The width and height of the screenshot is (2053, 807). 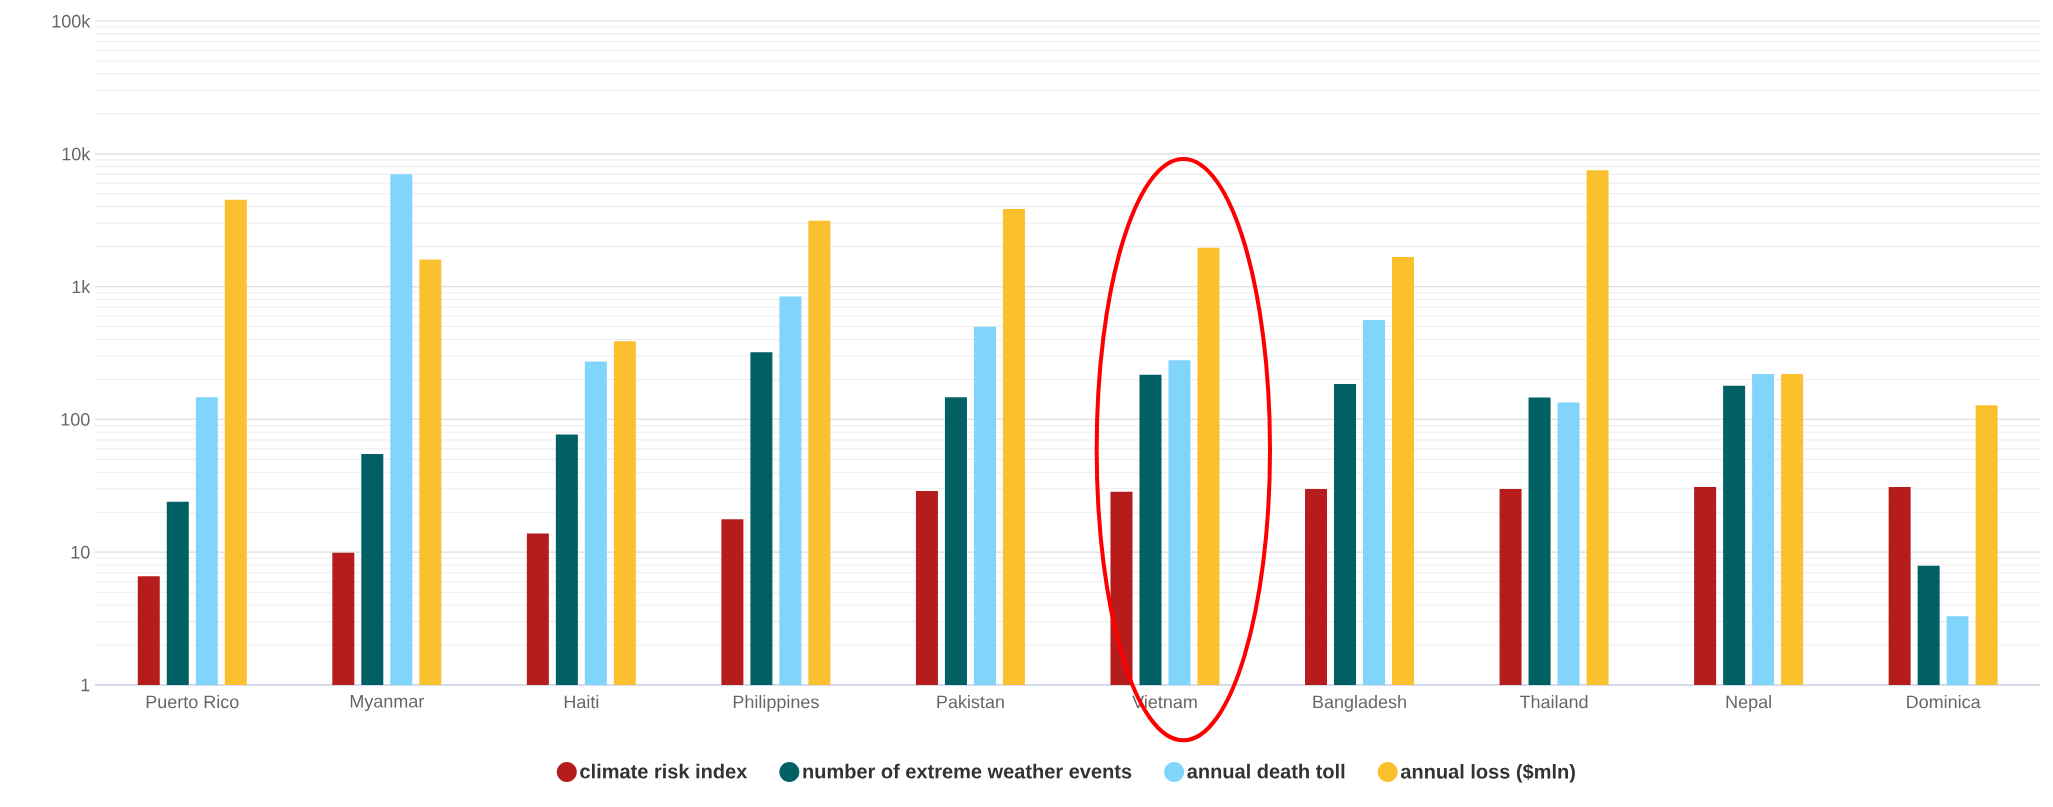 I want to click on x-tick-label: Bangladesh, so click(x=1359, y=703).